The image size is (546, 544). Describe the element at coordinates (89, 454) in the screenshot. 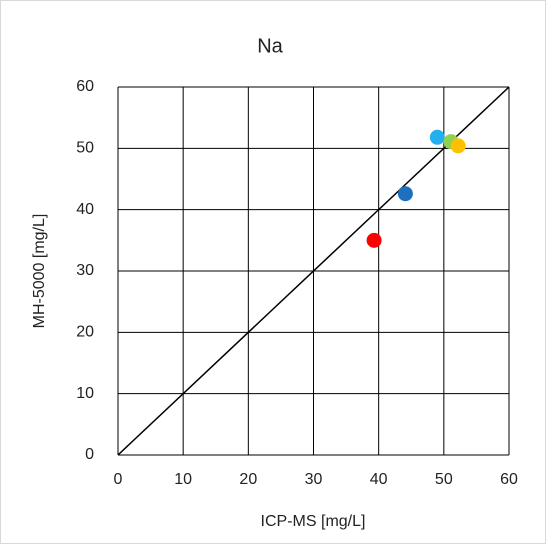

I see `y-tick-label: 0` at that location.